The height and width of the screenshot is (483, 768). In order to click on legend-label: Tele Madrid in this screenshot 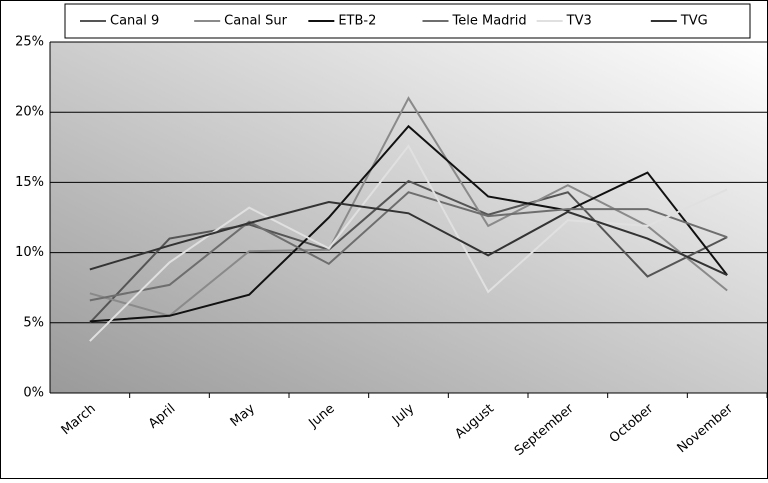, I will do `click(489, 21)`.